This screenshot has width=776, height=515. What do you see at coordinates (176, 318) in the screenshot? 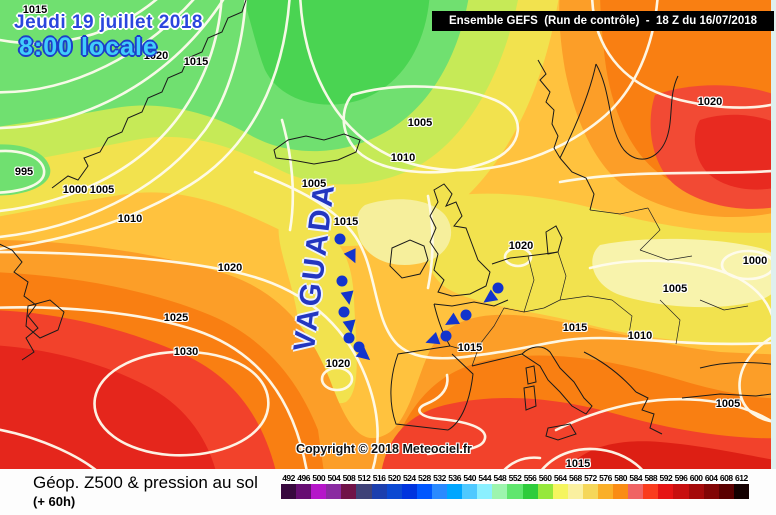
I see `pressure-label: 1025` at bounding box center [176, 318].